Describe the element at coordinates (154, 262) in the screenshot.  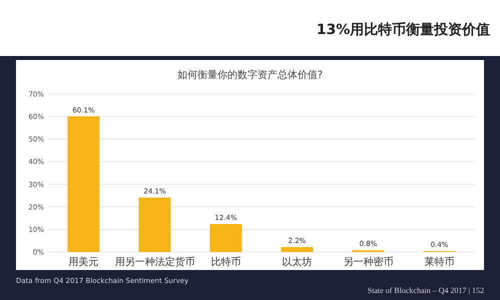
I see `x-tick-label: 用另一种法定货币` at that location.